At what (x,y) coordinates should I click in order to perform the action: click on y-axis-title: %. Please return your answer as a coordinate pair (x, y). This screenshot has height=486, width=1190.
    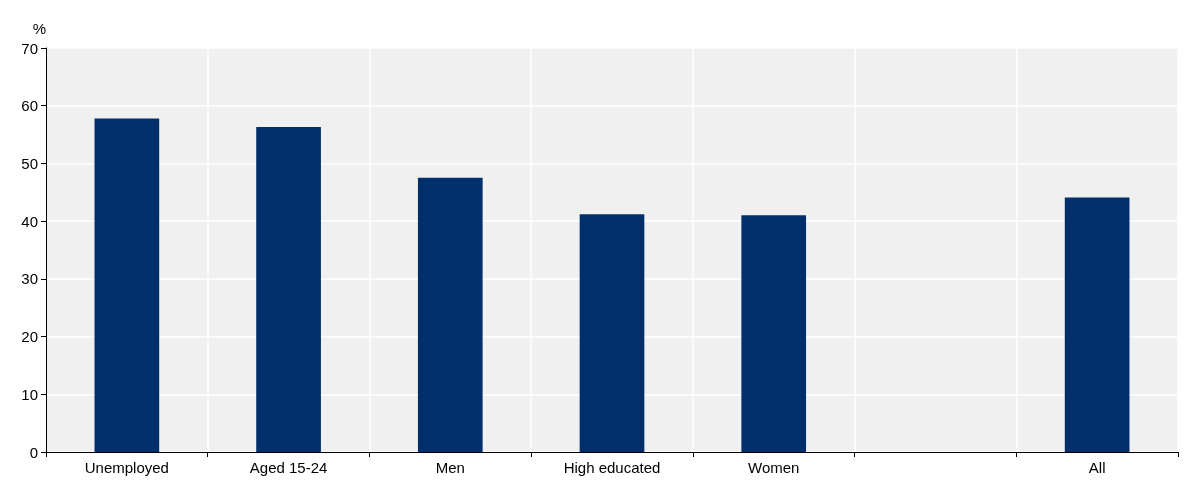
    Looking at the image, I should click on (39, 28).